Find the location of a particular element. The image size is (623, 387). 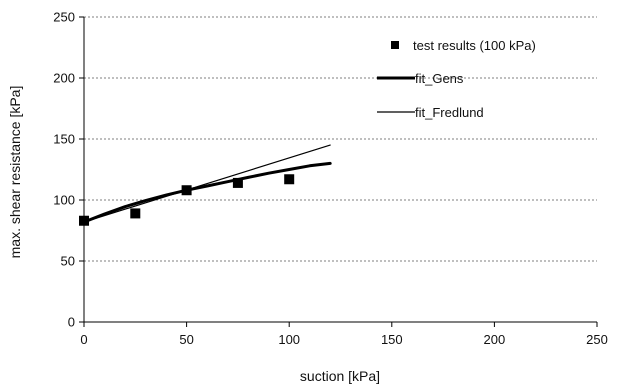

x-tick-label-0: 0 is located at coordinates (83, 339).